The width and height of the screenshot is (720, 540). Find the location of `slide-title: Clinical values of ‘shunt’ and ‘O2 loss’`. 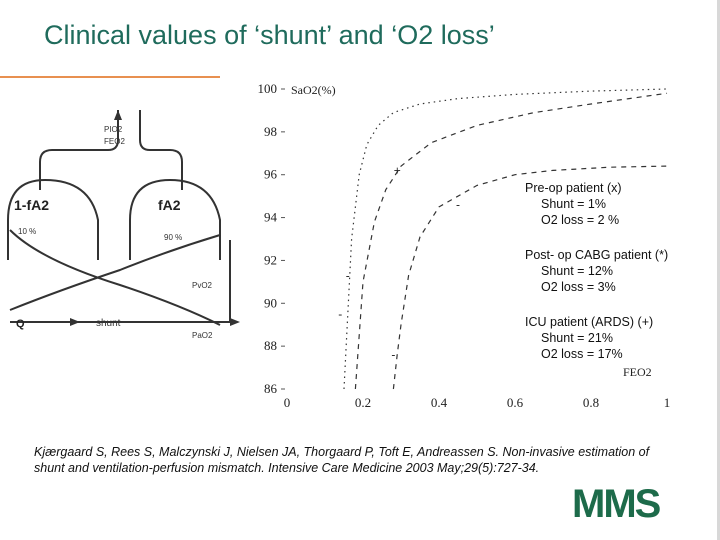

slide-title: Clinical values of ‘shunt’ and ‘O2 loss’ is located at coordinates (269, 35).